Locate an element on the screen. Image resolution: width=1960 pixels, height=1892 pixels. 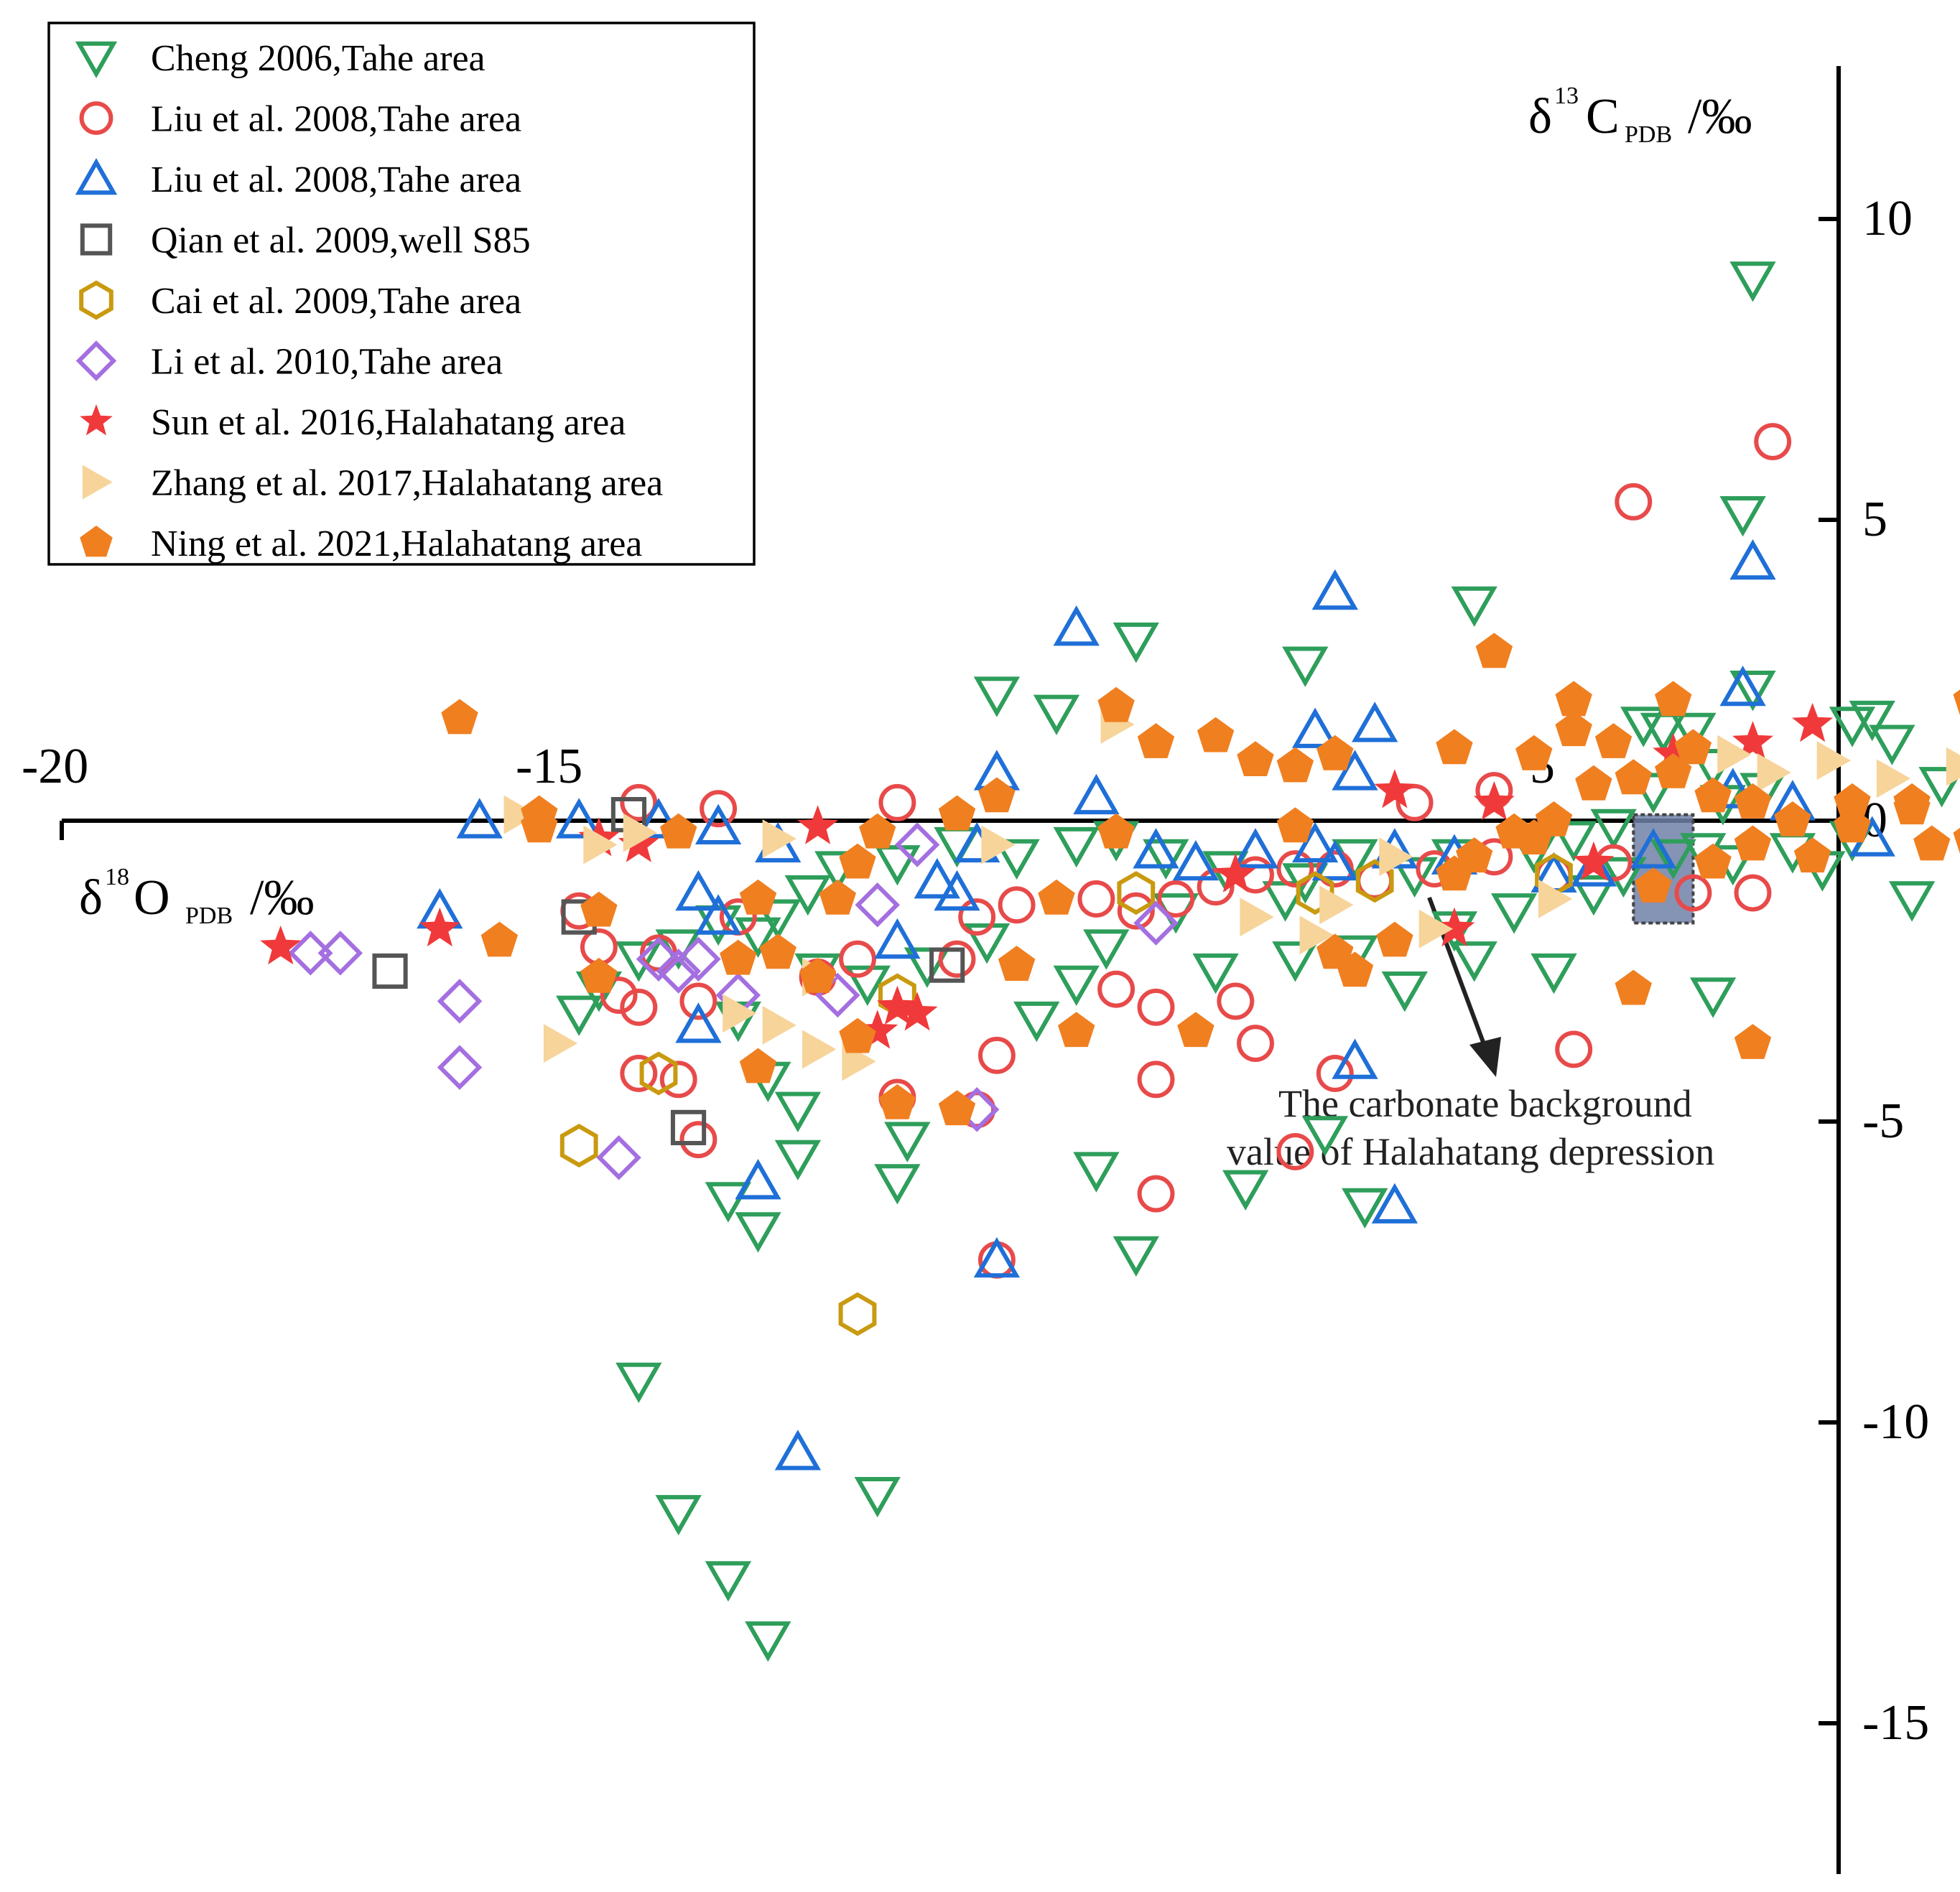
series-triangle-right is located at coordinates (1231, 892).